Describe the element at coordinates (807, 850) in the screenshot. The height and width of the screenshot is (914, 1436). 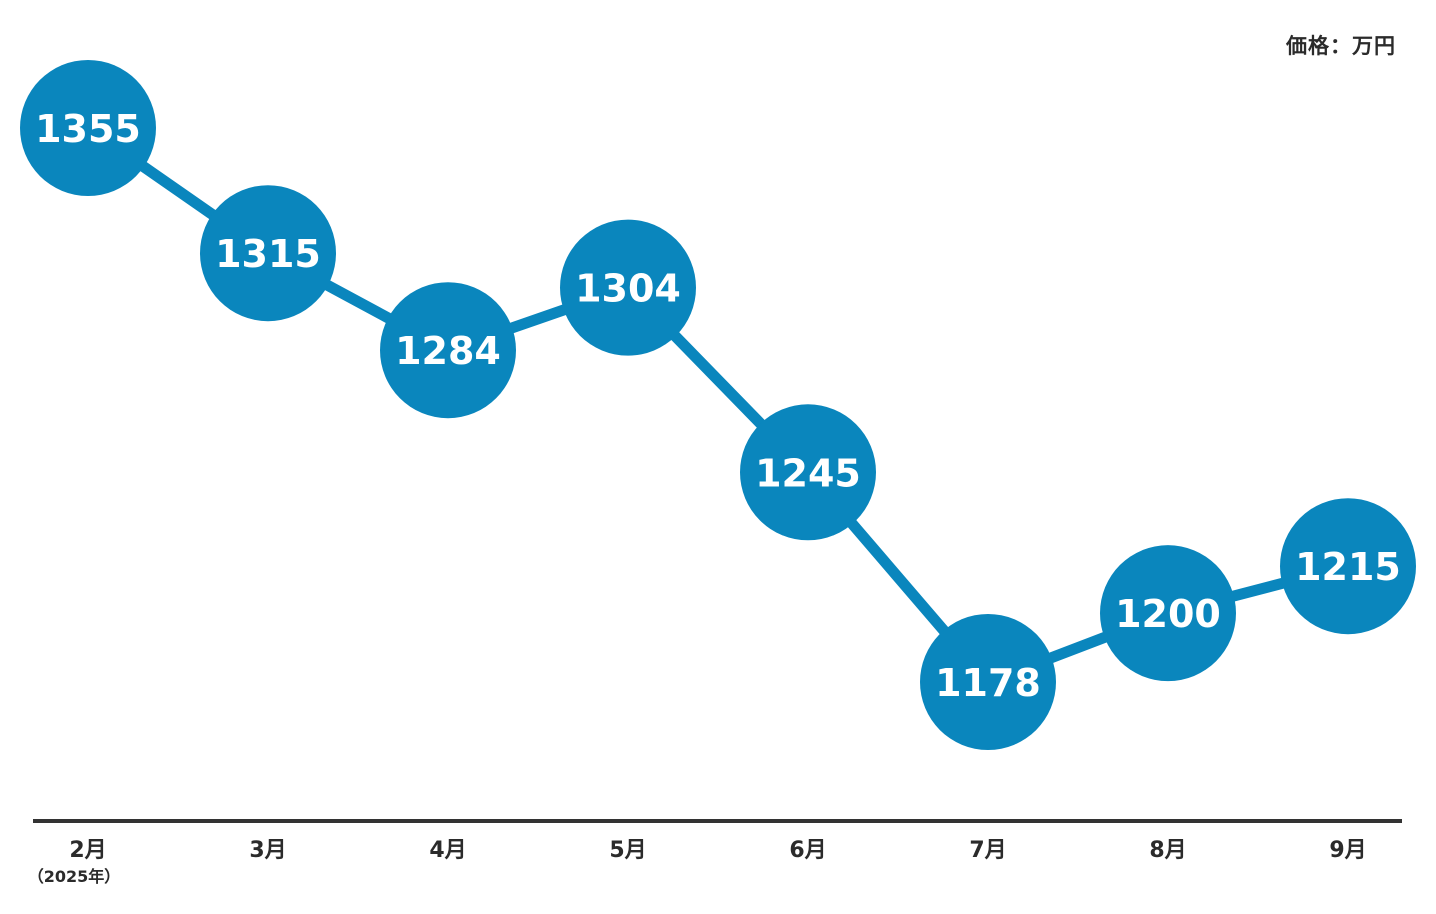
I see `x-tick-label-5: 6月` at that location.